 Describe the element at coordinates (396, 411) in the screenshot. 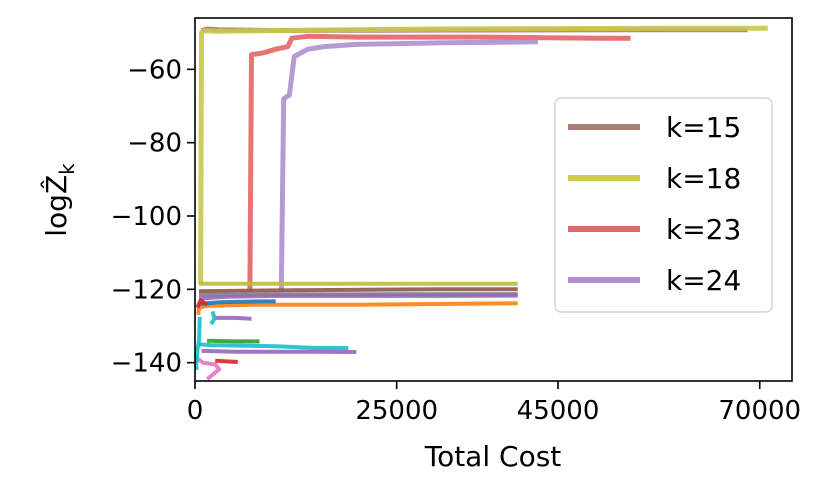

I see `x-tick-label: 25000` at that location.